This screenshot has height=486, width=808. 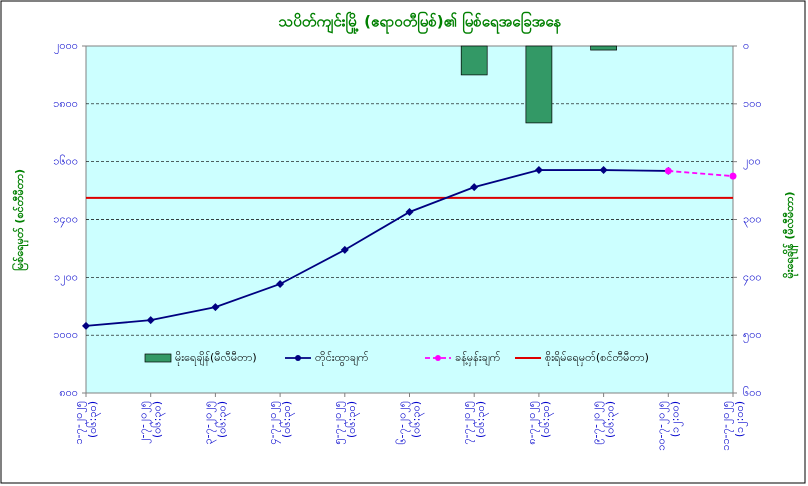 What do you see at coordinates (66, 277) in the screenshot?
I see `y-tick-label: ၁၂၀၀` at bounding box center [66, 277].